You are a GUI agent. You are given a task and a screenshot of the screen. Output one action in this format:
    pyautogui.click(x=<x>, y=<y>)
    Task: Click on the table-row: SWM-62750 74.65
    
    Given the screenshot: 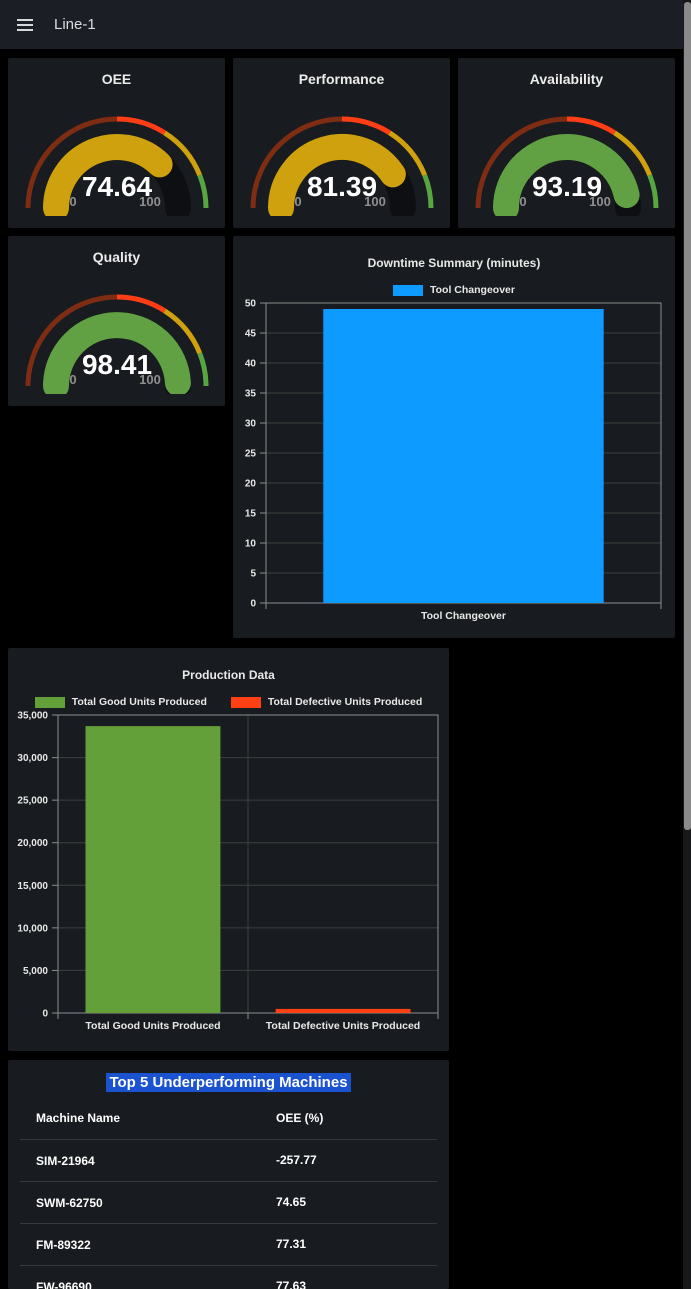 What is the action you would take?
    pyautogui.click(x=228, y=1202)
    